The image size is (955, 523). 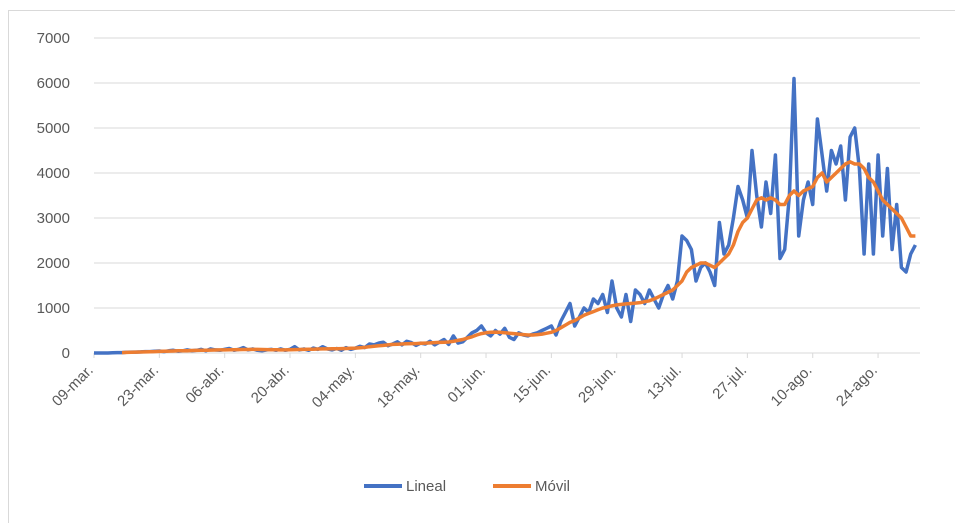 What do you see at coordinates (53, 263) in the screenshot?
I see `y-tick-label: 2000` at bounding box center [53, 263].